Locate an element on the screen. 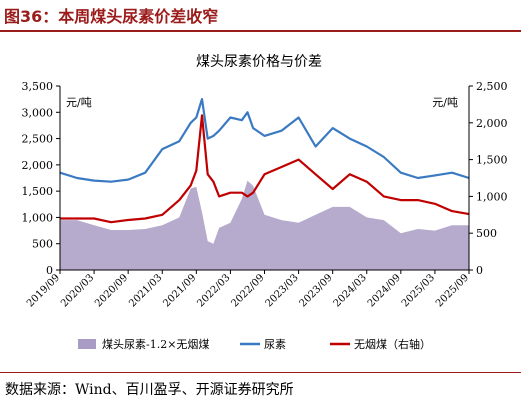  y-right-tick-label: 1,000 is located at coordinates (492, 196).